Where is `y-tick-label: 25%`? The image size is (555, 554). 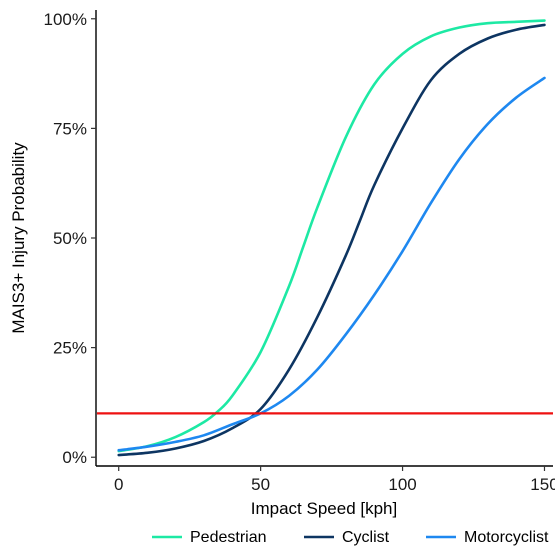
y-tick-label: 25% is located at coordinates (70, 348).